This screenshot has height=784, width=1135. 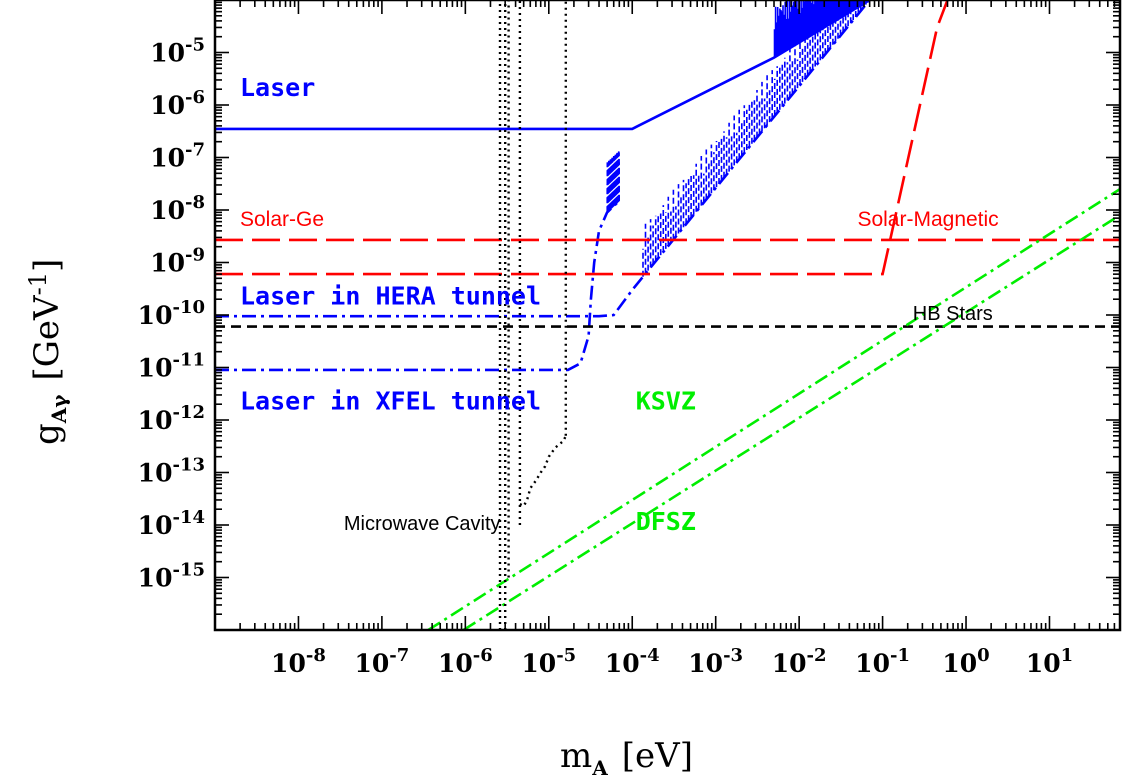 I want to click on label-laser-in-hera-tunnel: Laser in HERA tunnel, so click(x=390, y=295).